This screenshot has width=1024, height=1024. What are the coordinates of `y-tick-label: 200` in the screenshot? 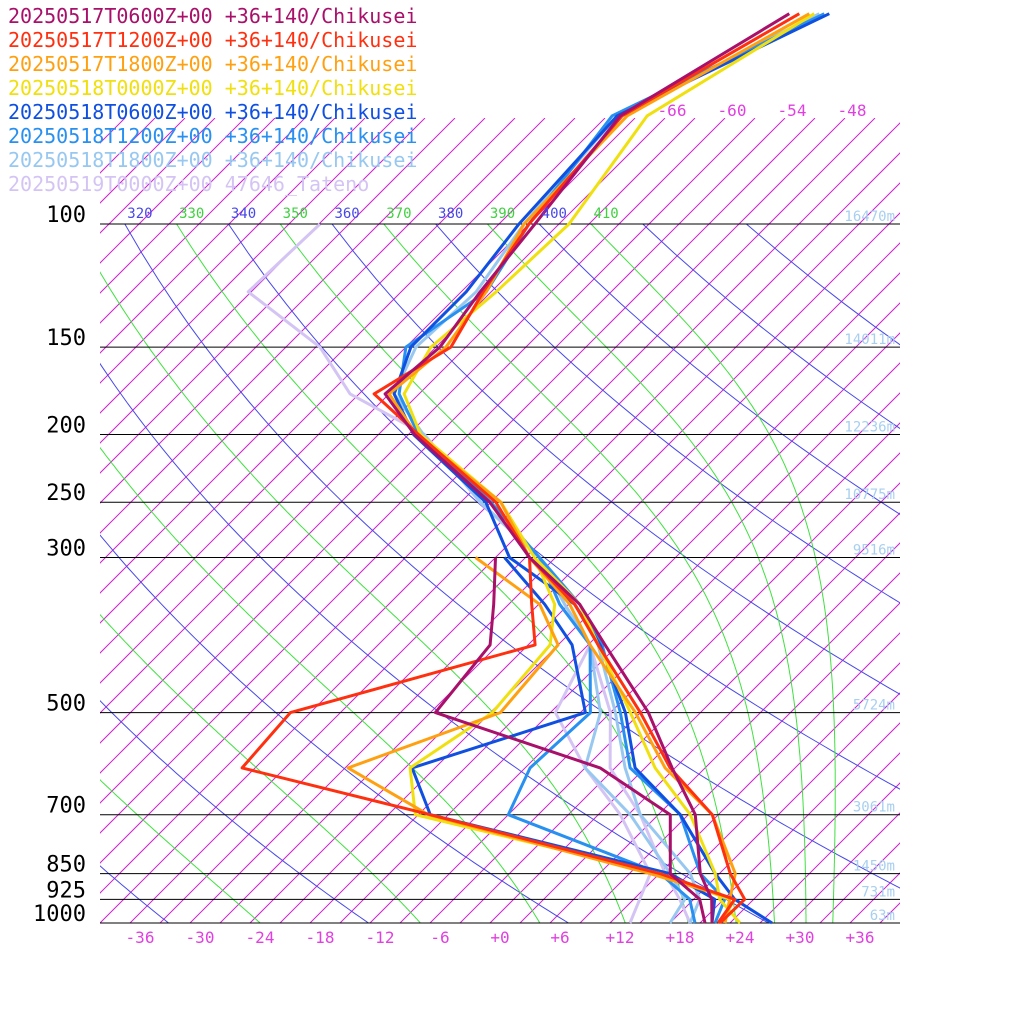 It's located at (66, 425).